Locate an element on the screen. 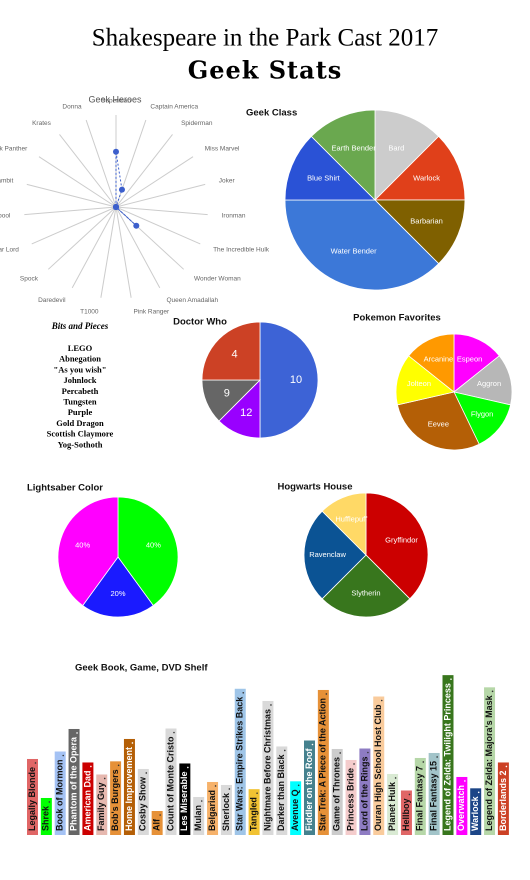 The image size is (530, 880). book: Family Guy is located at coordinates (102, 804).